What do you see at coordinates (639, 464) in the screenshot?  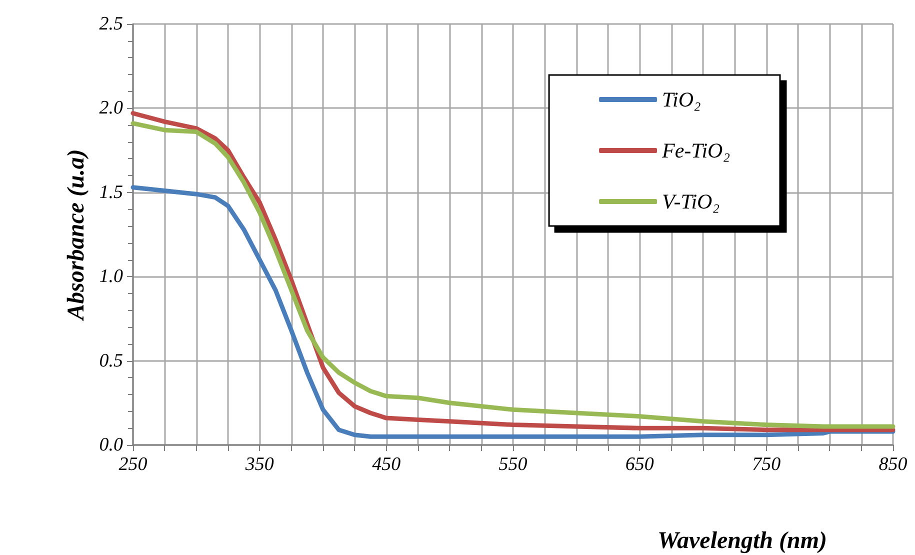 I see `x-tick-label: 650` at bounding box center [639, 464].